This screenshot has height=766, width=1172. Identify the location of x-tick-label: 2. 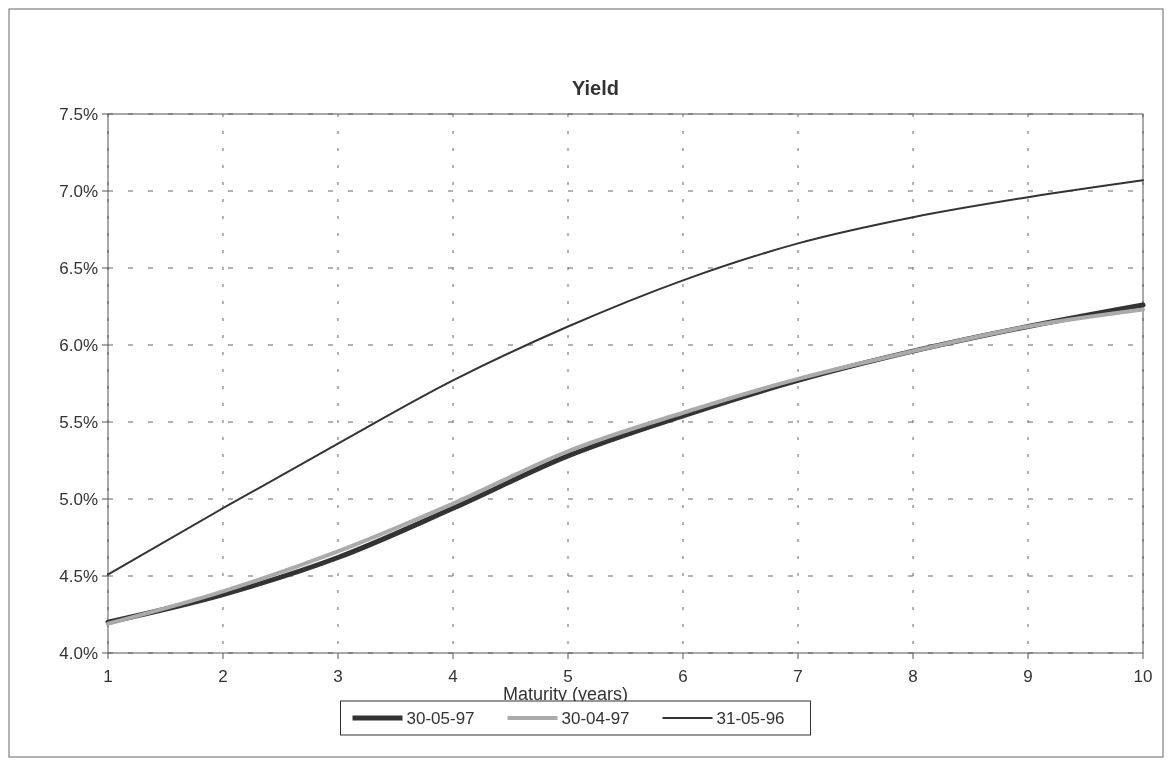
(223, 676).